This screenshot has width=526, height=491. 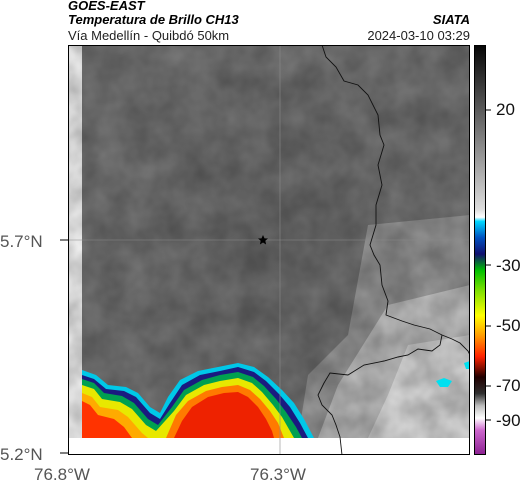 What do you see at coordinates (480, 250) in the screenshot?
I see `colorbar` at bounding box center [480, 250].